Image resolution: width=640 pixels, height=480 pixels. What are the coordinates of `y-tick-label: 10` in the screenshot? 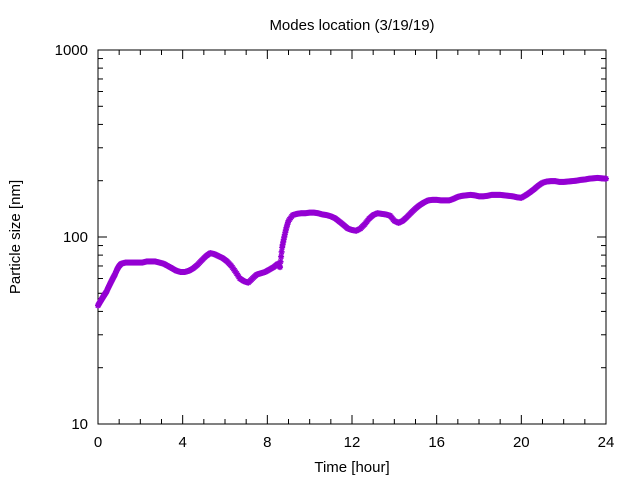 It's located at (79, 424).